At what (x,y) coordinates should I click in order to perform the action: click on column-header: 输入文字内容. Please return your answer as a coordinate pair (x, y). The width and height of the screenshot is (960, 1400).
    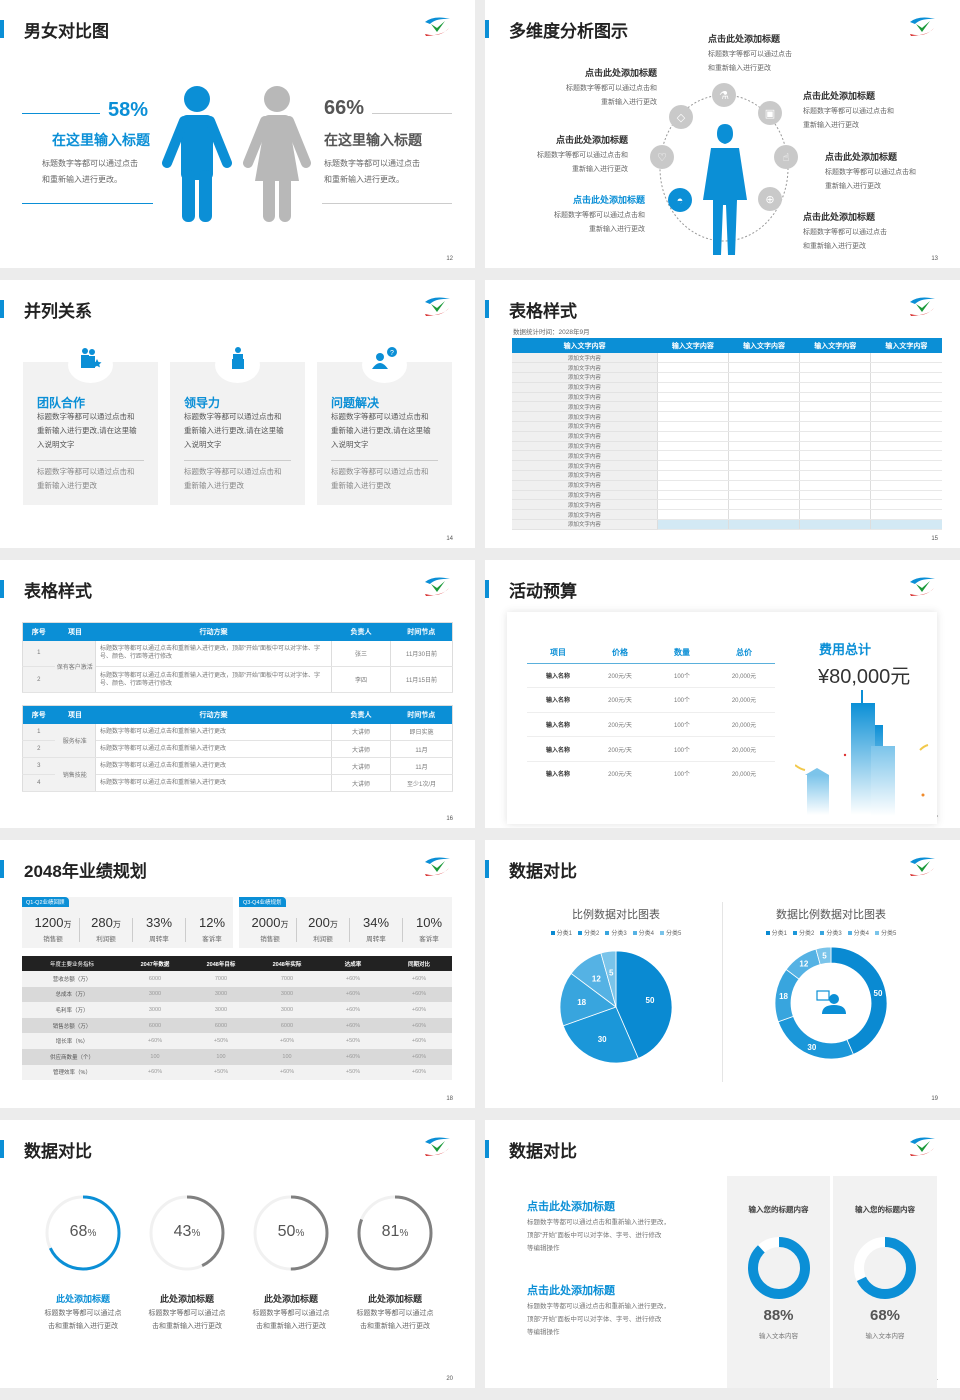
    Looking at the image, I should click on (835, 345).